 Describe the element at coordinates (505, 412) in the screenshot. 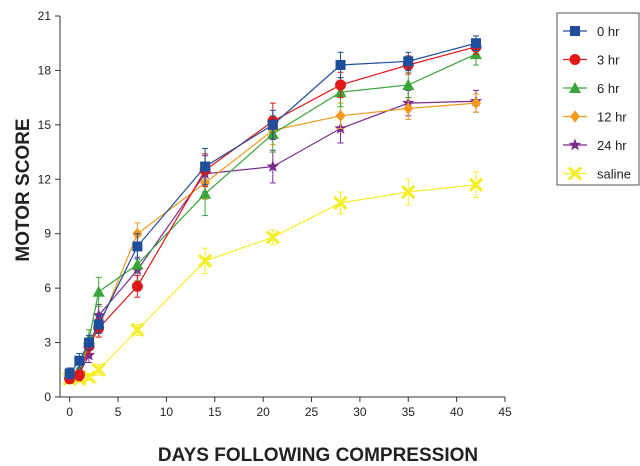

I see `x-tick-label: 45` at that location.